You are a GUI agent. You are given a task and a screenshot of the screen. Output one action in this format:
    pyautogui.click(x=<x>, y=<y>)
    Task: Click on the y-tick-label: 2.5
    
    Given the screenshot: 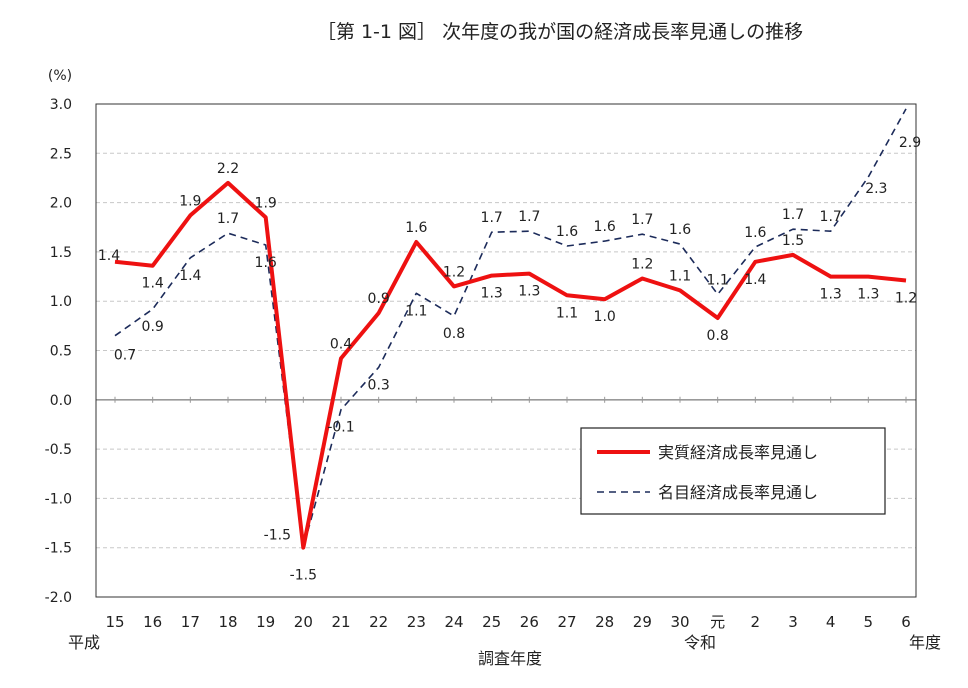 What is the action you would take?
    pyautogui.click(x=61, y=154)
    